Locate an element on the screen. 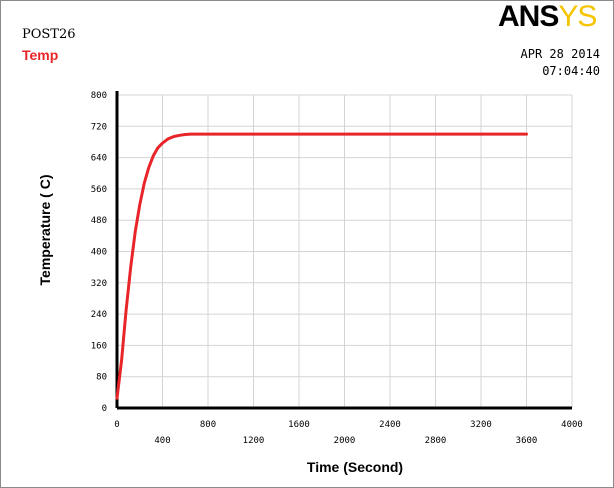 Image resolution: width=614 pixels, height=488 pixels. y-tick-label: 800 is located at coordinates (99, 96).